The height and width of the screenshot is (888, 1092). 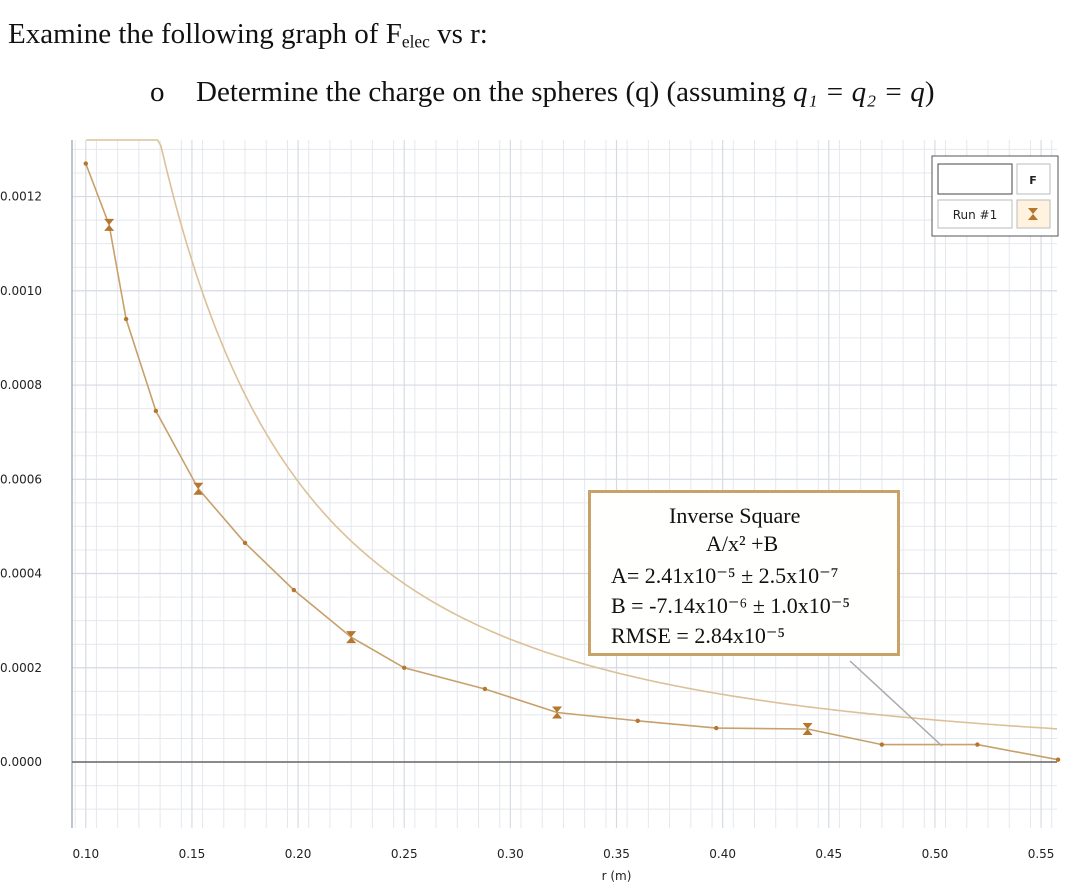 What do you see at coordinates (404, 854) in the screenshot?
I see `x-tick-label: 0.25` at bounding box center [404, 854].